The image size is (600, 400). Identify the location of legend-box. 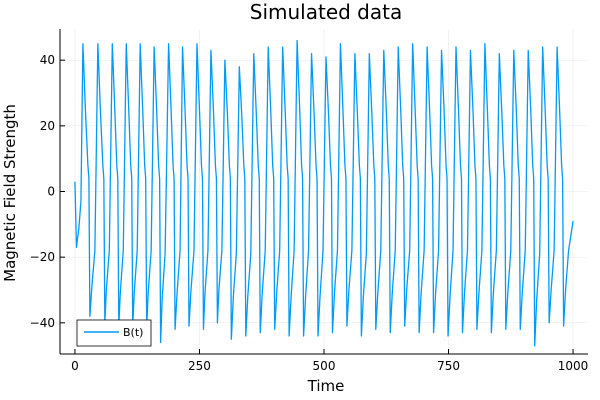
(114, 333).